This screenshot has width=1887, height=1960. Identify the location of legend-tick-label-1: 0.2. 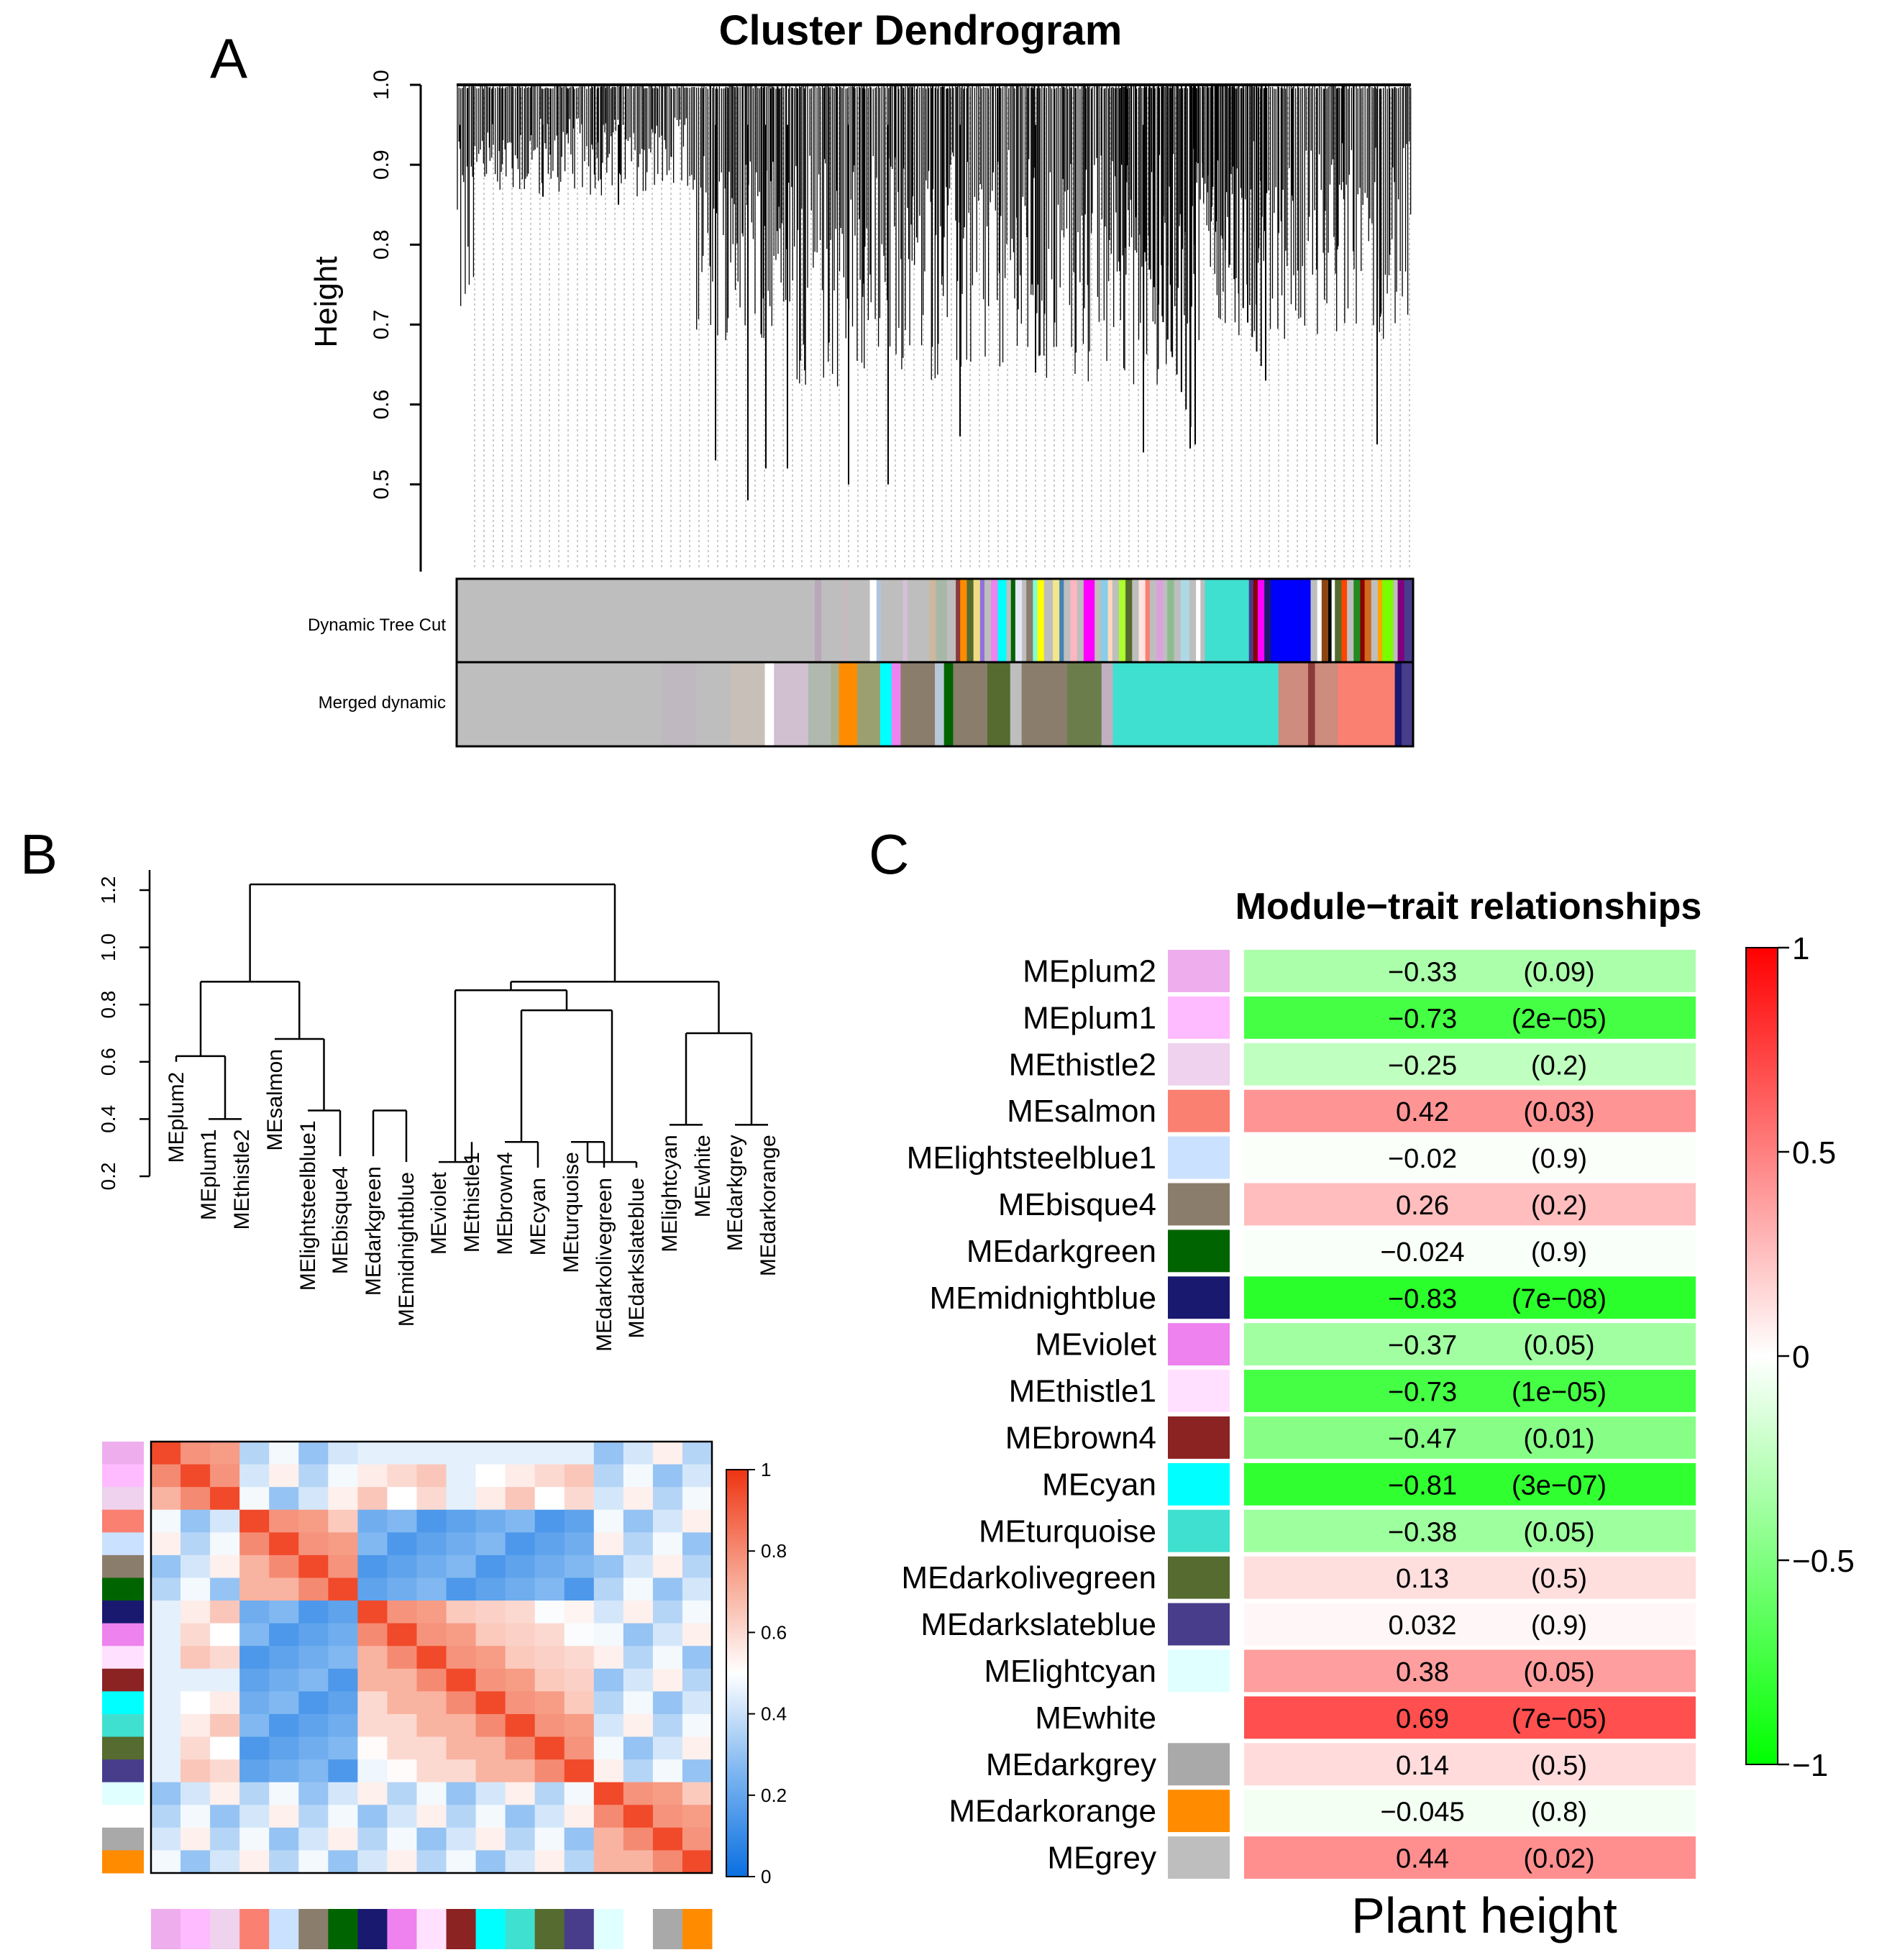
(774, 1795).